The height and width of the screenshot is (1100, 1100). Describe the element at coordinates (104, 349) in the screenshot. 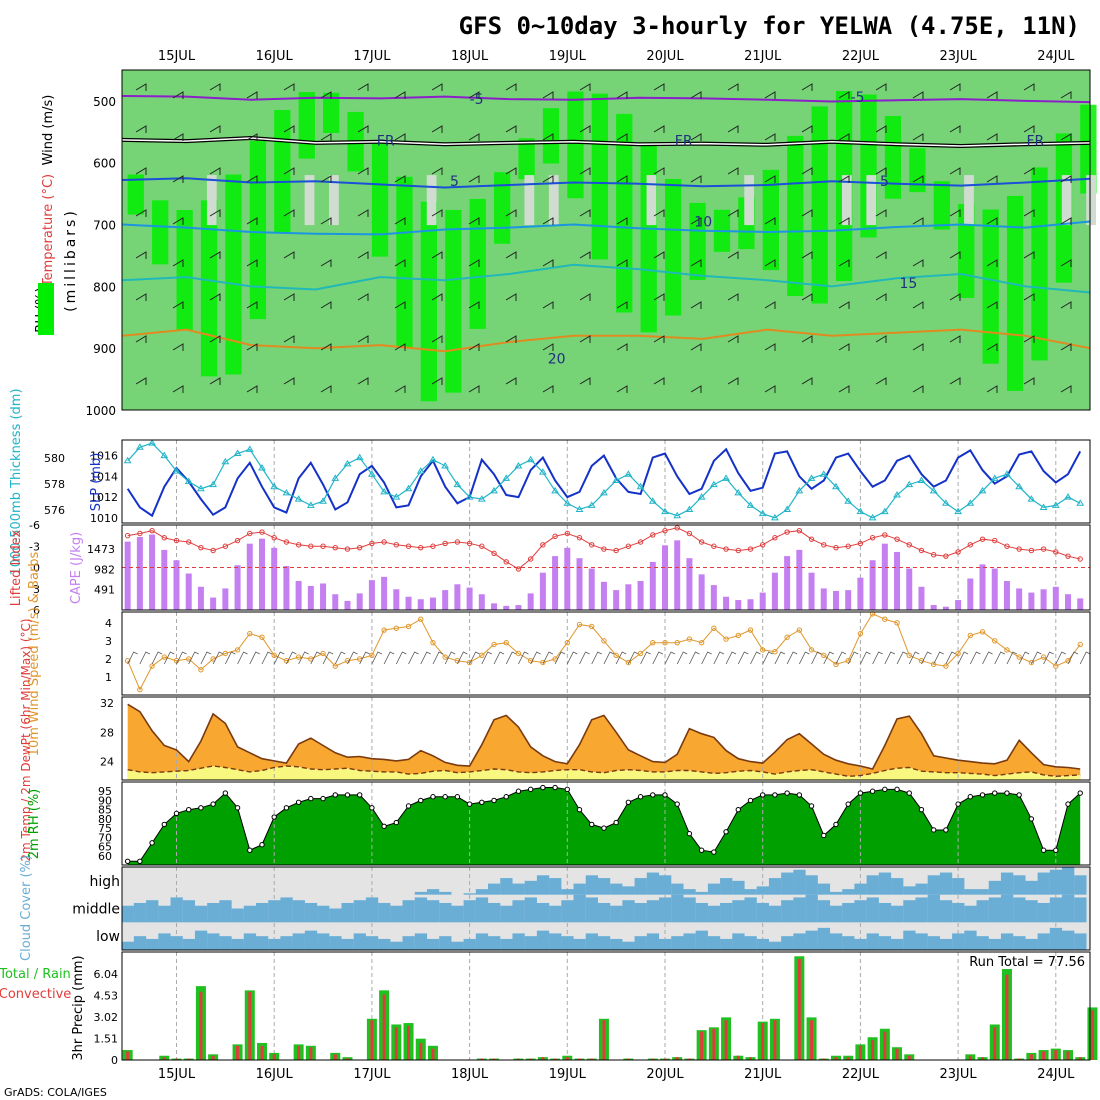

I see `pressure-tick: 900` at that location.